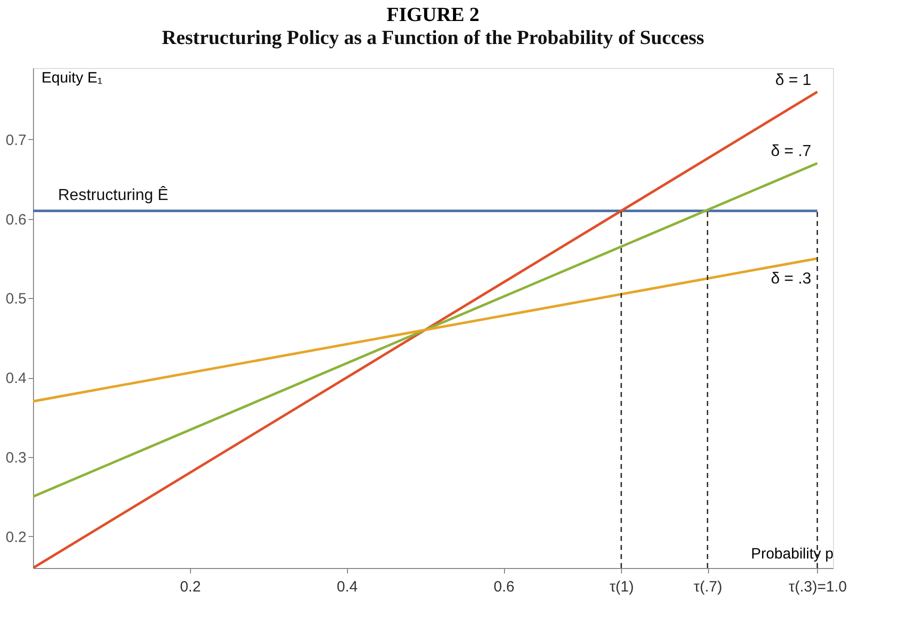 This screenshot has width=912, height=629. I want to click on series-label: Restructuring Ê, so click(113, 195).